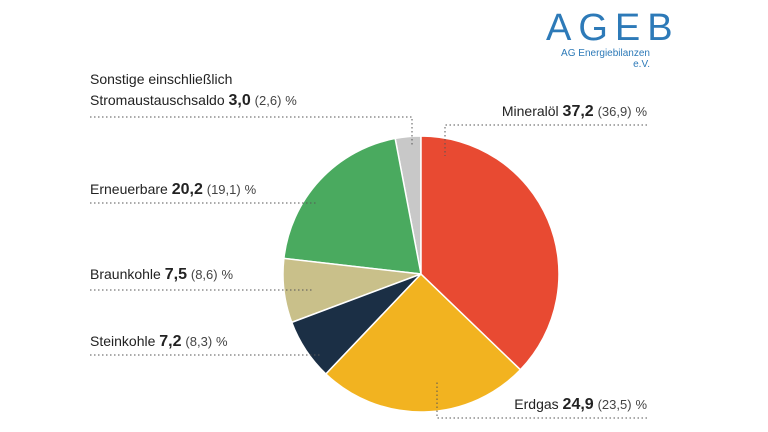 The width and height of the screenshot is (768, 432). What do you see at coordinates (605, 59) in the screenshot?
I see `logo-subtitle: AG Energiebilanzen e.V.` at bounding box center [605, 59].